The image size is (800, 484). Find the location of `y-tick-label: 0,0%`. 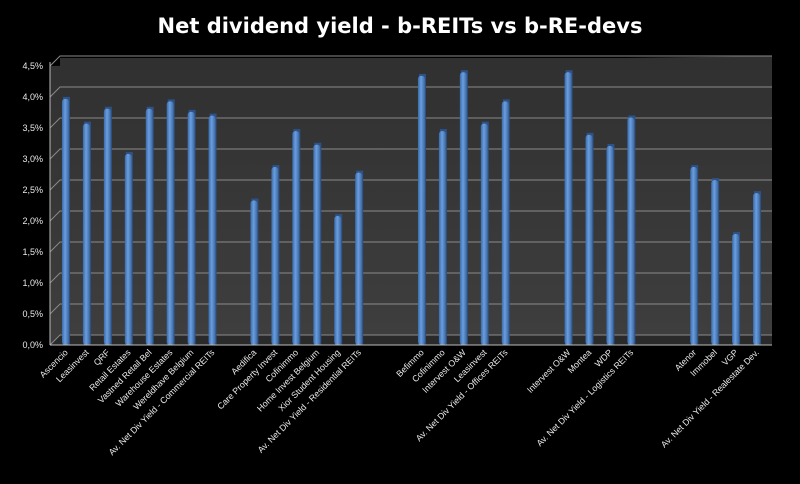

y-tick-label: 0,0% is located at coordinates (32, 345).